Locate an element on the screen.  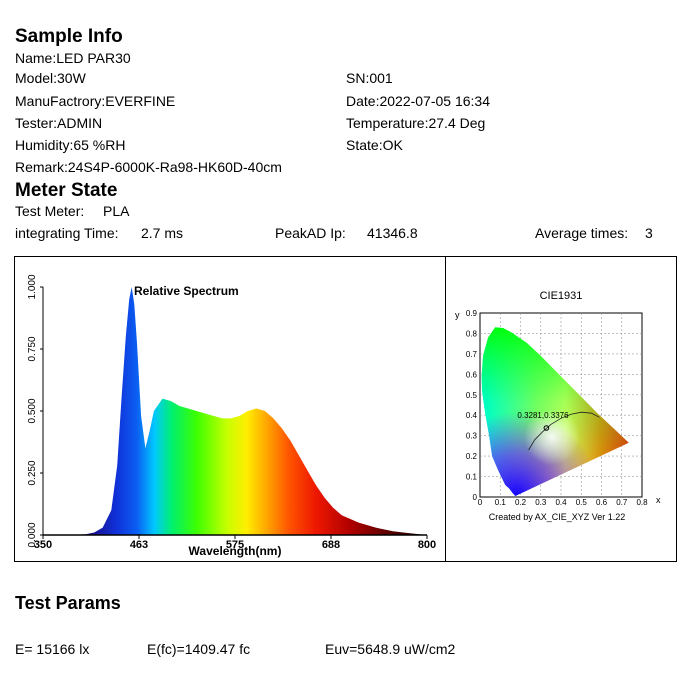
spectrum-y-tick-label: 0.750 is located at coordinates (32, 348).